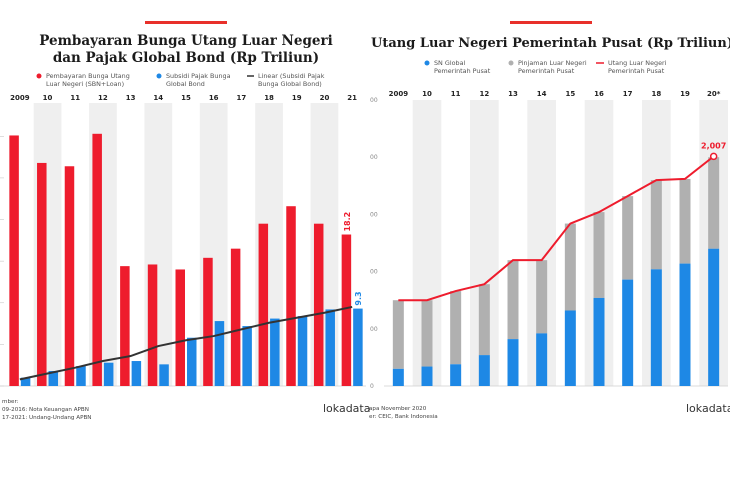  I want to click on left-legend-label-2-line1: Linear (Subsidi Pajak, so click(291, 76).